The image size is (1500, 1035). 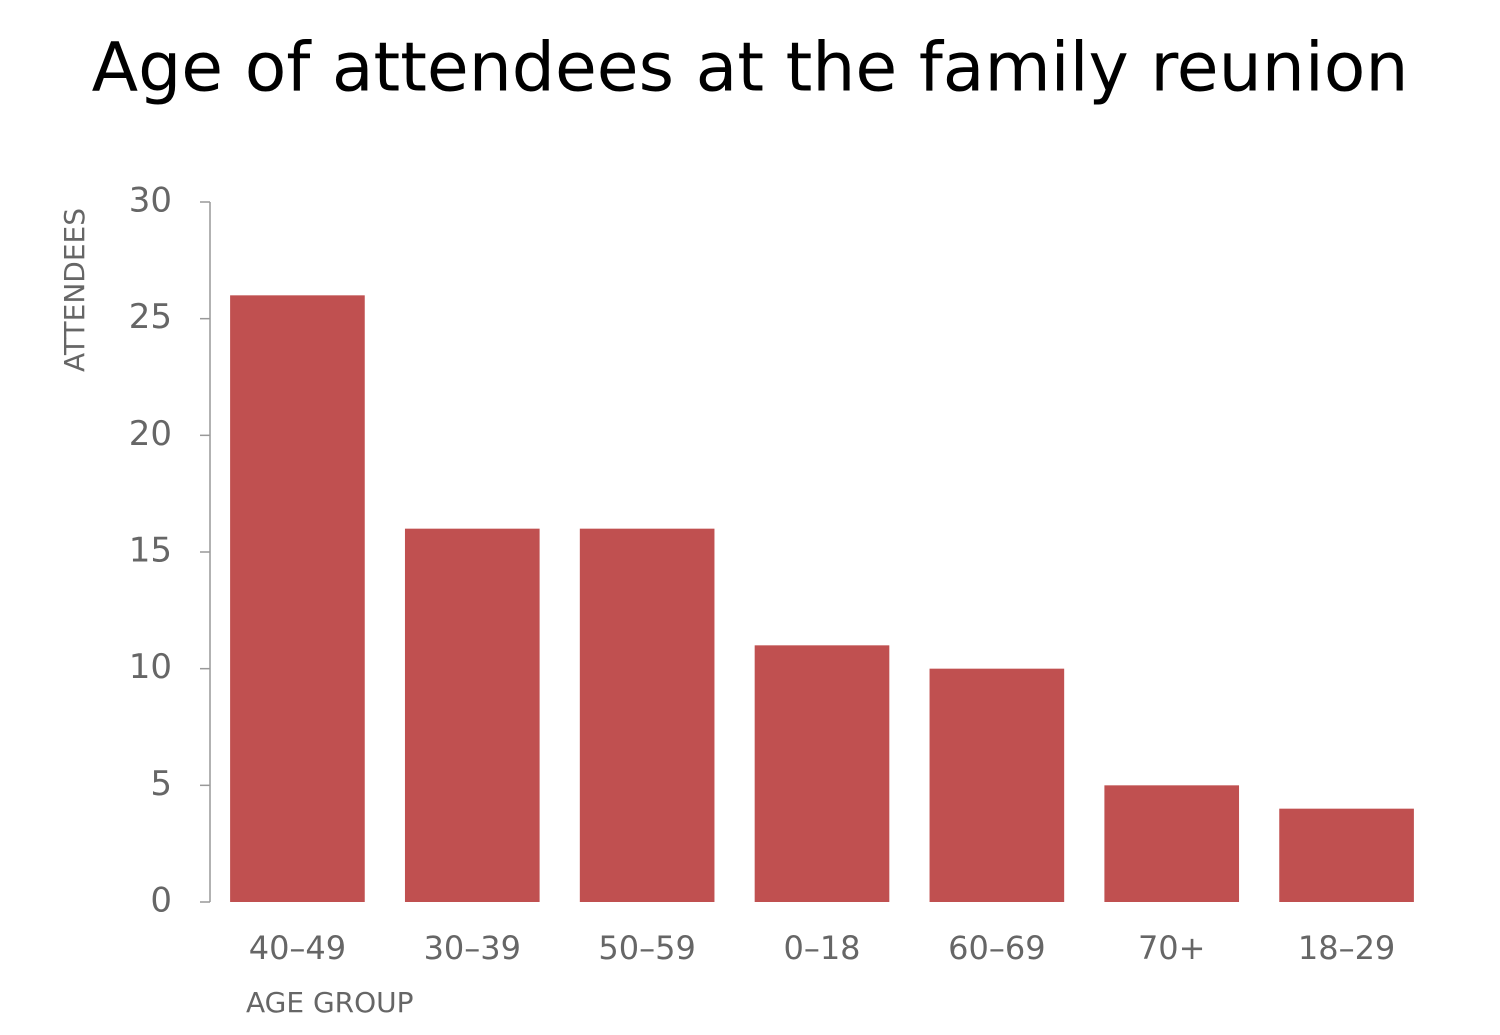 What do you see at coordinates (150, 551) in the screenshot?
I see `y-tick-label: 15` at bounding box center [150, 551].